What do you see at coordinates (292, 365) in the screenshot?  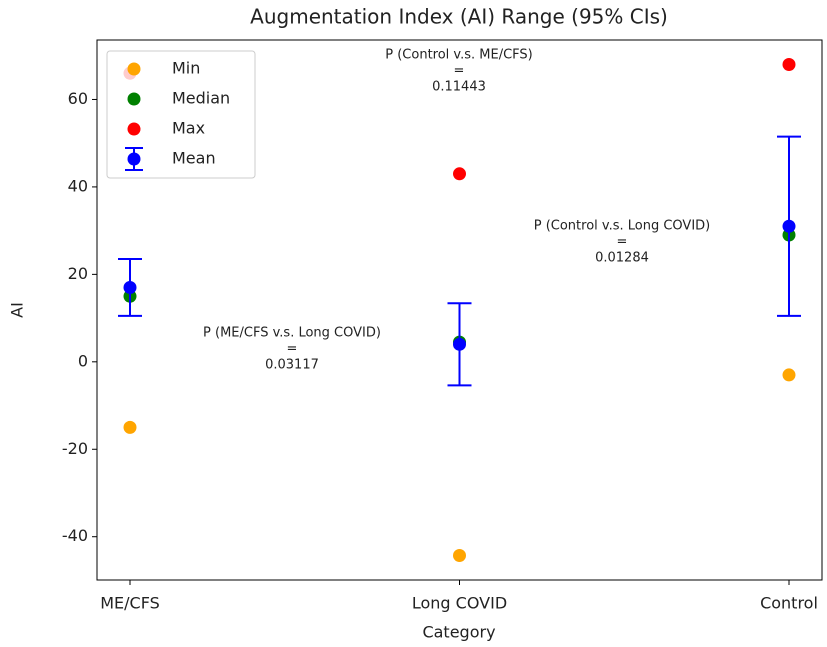 I see `annotation: 0.03117` at bounding box center [292, 365].